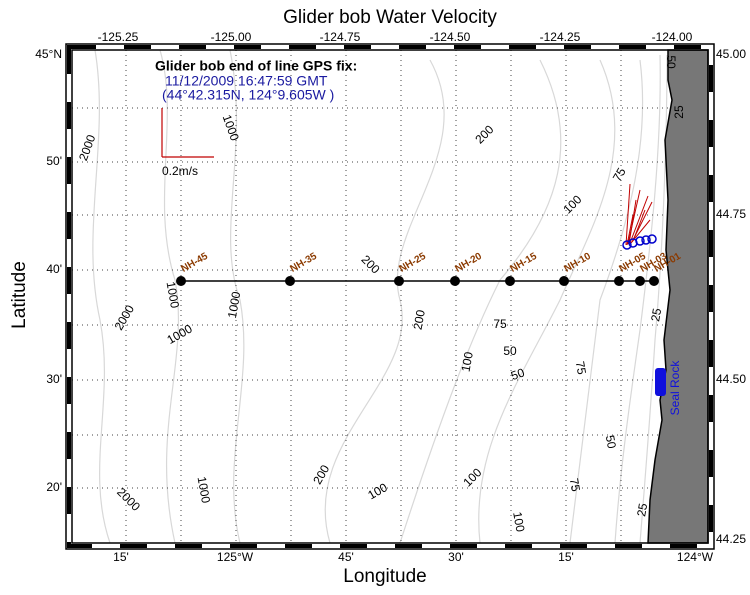 Image resolution: width=750 pixels, height=595 pixels. Describe the element at coordinates (390, 17) in the screenshot. I see `title: Glider bob Water Velocity` at that location.